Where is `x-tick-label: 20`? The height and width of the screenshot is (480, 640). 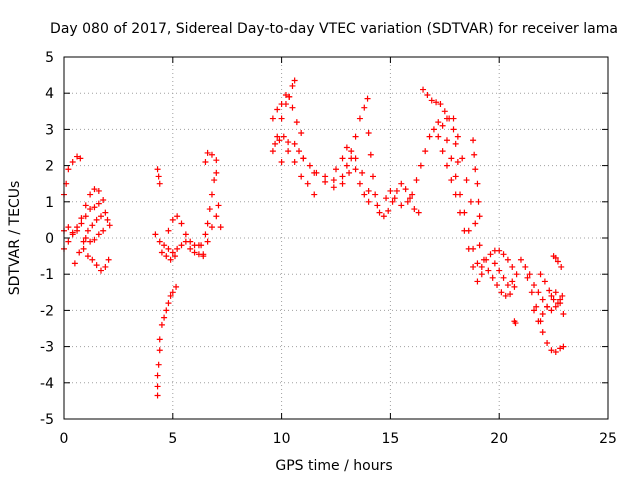 x-tick-label: 20 is located at coordinates (499, 439).